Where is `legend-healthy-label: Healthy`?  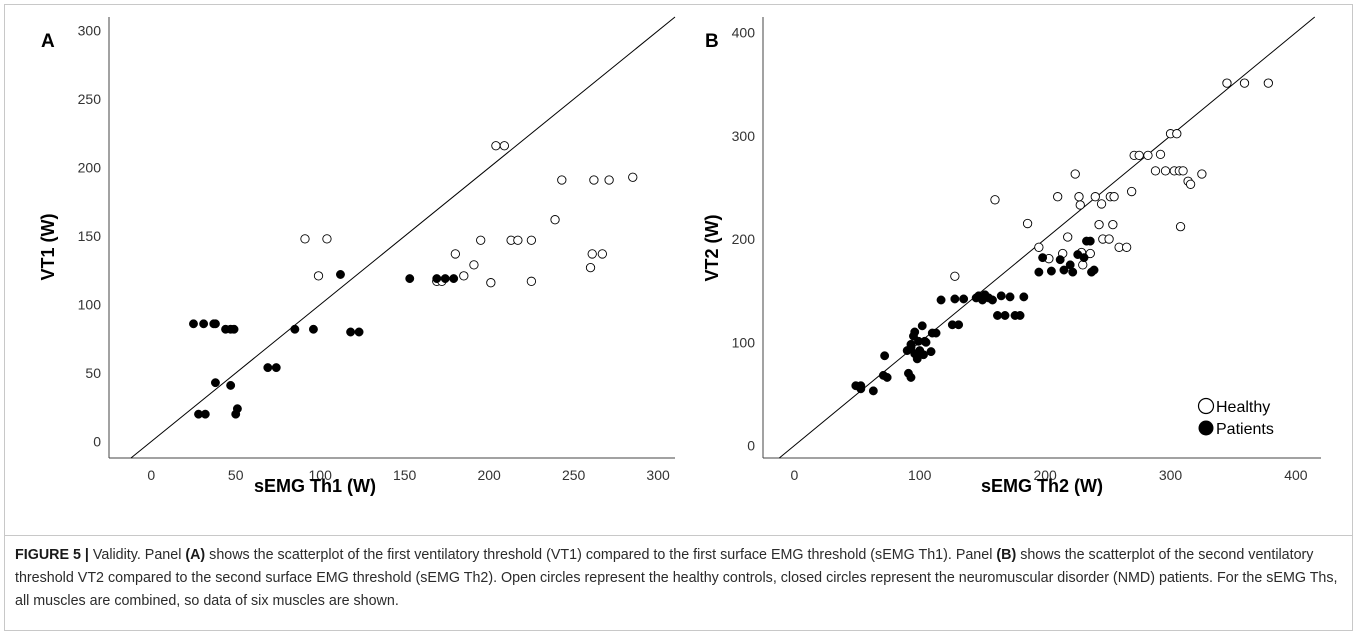
legend-healthy-label: Healthy is located at coordinates (1243, 407).